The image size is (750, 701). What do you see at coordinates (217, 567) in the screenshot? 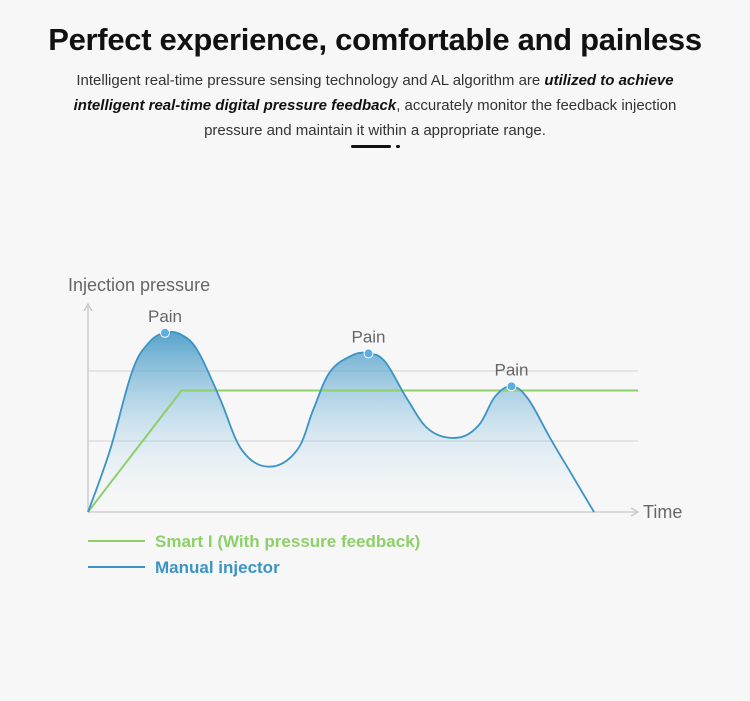
I see `legend-label-manual: Manual injector` at bounding box center [217, 567].